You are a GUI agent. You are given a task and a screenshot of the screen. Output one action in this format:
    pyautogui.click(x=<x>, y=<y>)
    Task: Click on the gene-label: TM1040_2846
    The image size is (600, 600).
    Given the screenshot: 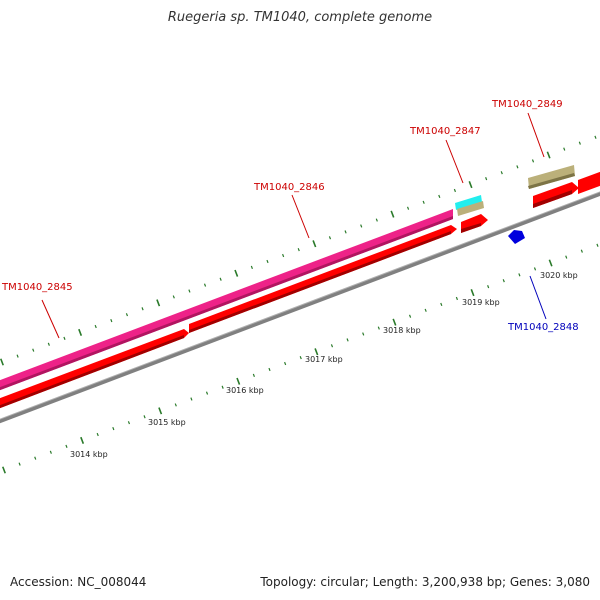 What is the action you would take?
    pyautogui.click(x=289, y=187)
    